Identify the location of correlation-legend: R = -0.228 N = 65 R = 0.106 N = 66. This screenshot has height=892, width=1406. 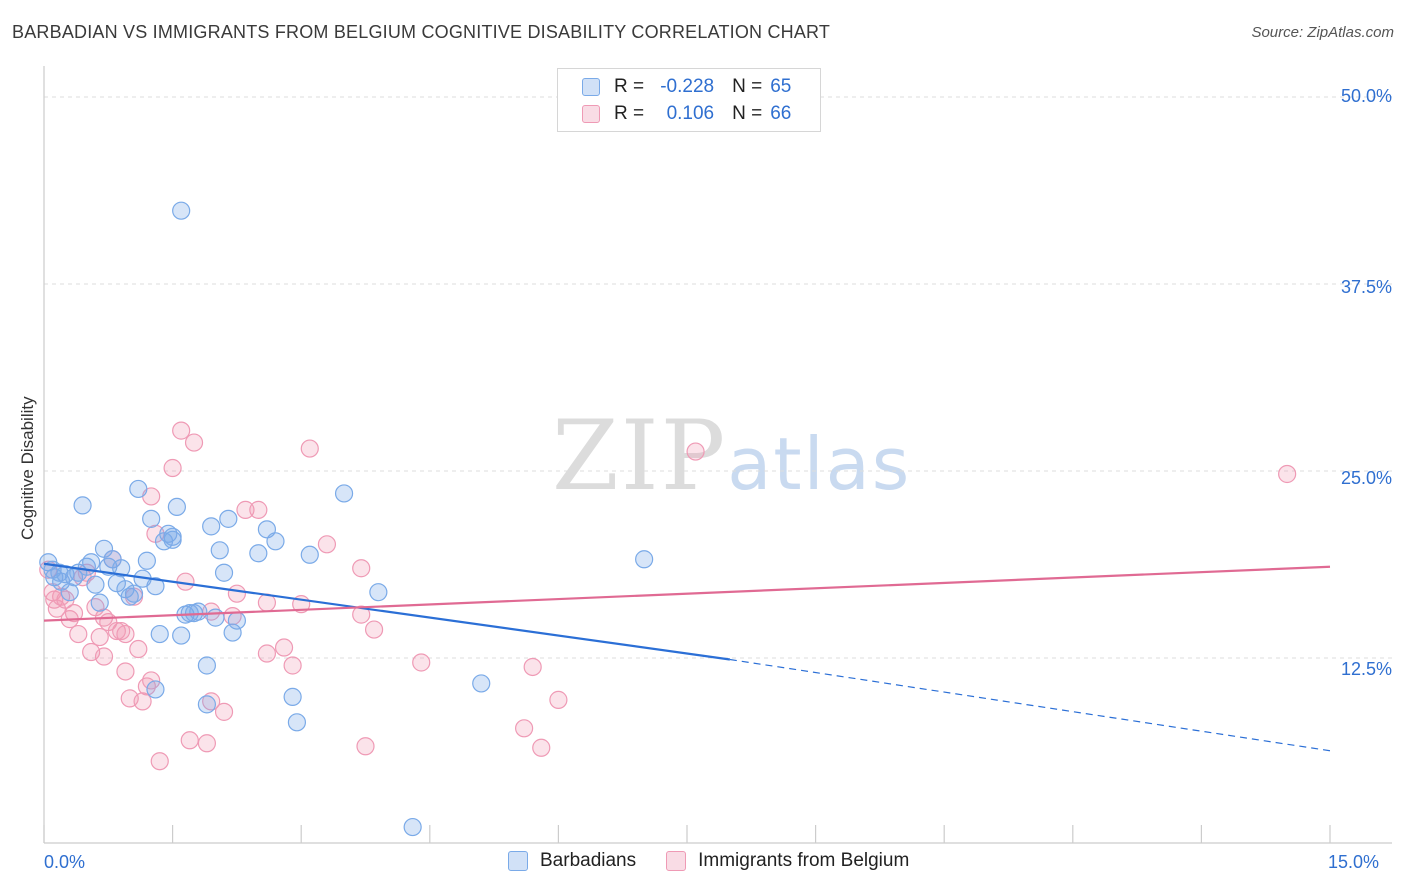
(689, 100).